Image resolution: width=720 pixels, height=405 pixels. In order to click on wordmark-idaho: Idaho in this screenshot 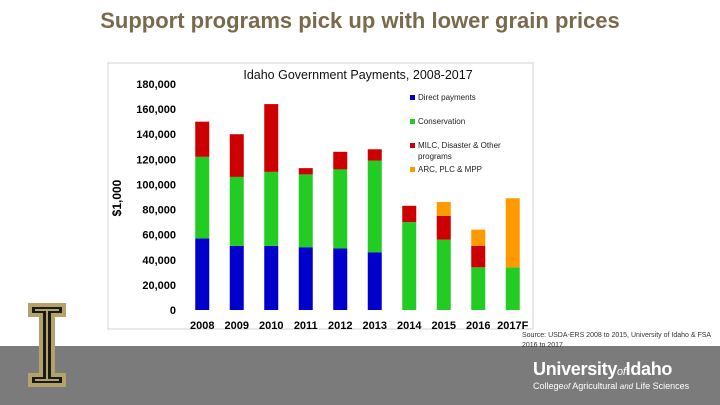, I will do `click(649, 369)`.